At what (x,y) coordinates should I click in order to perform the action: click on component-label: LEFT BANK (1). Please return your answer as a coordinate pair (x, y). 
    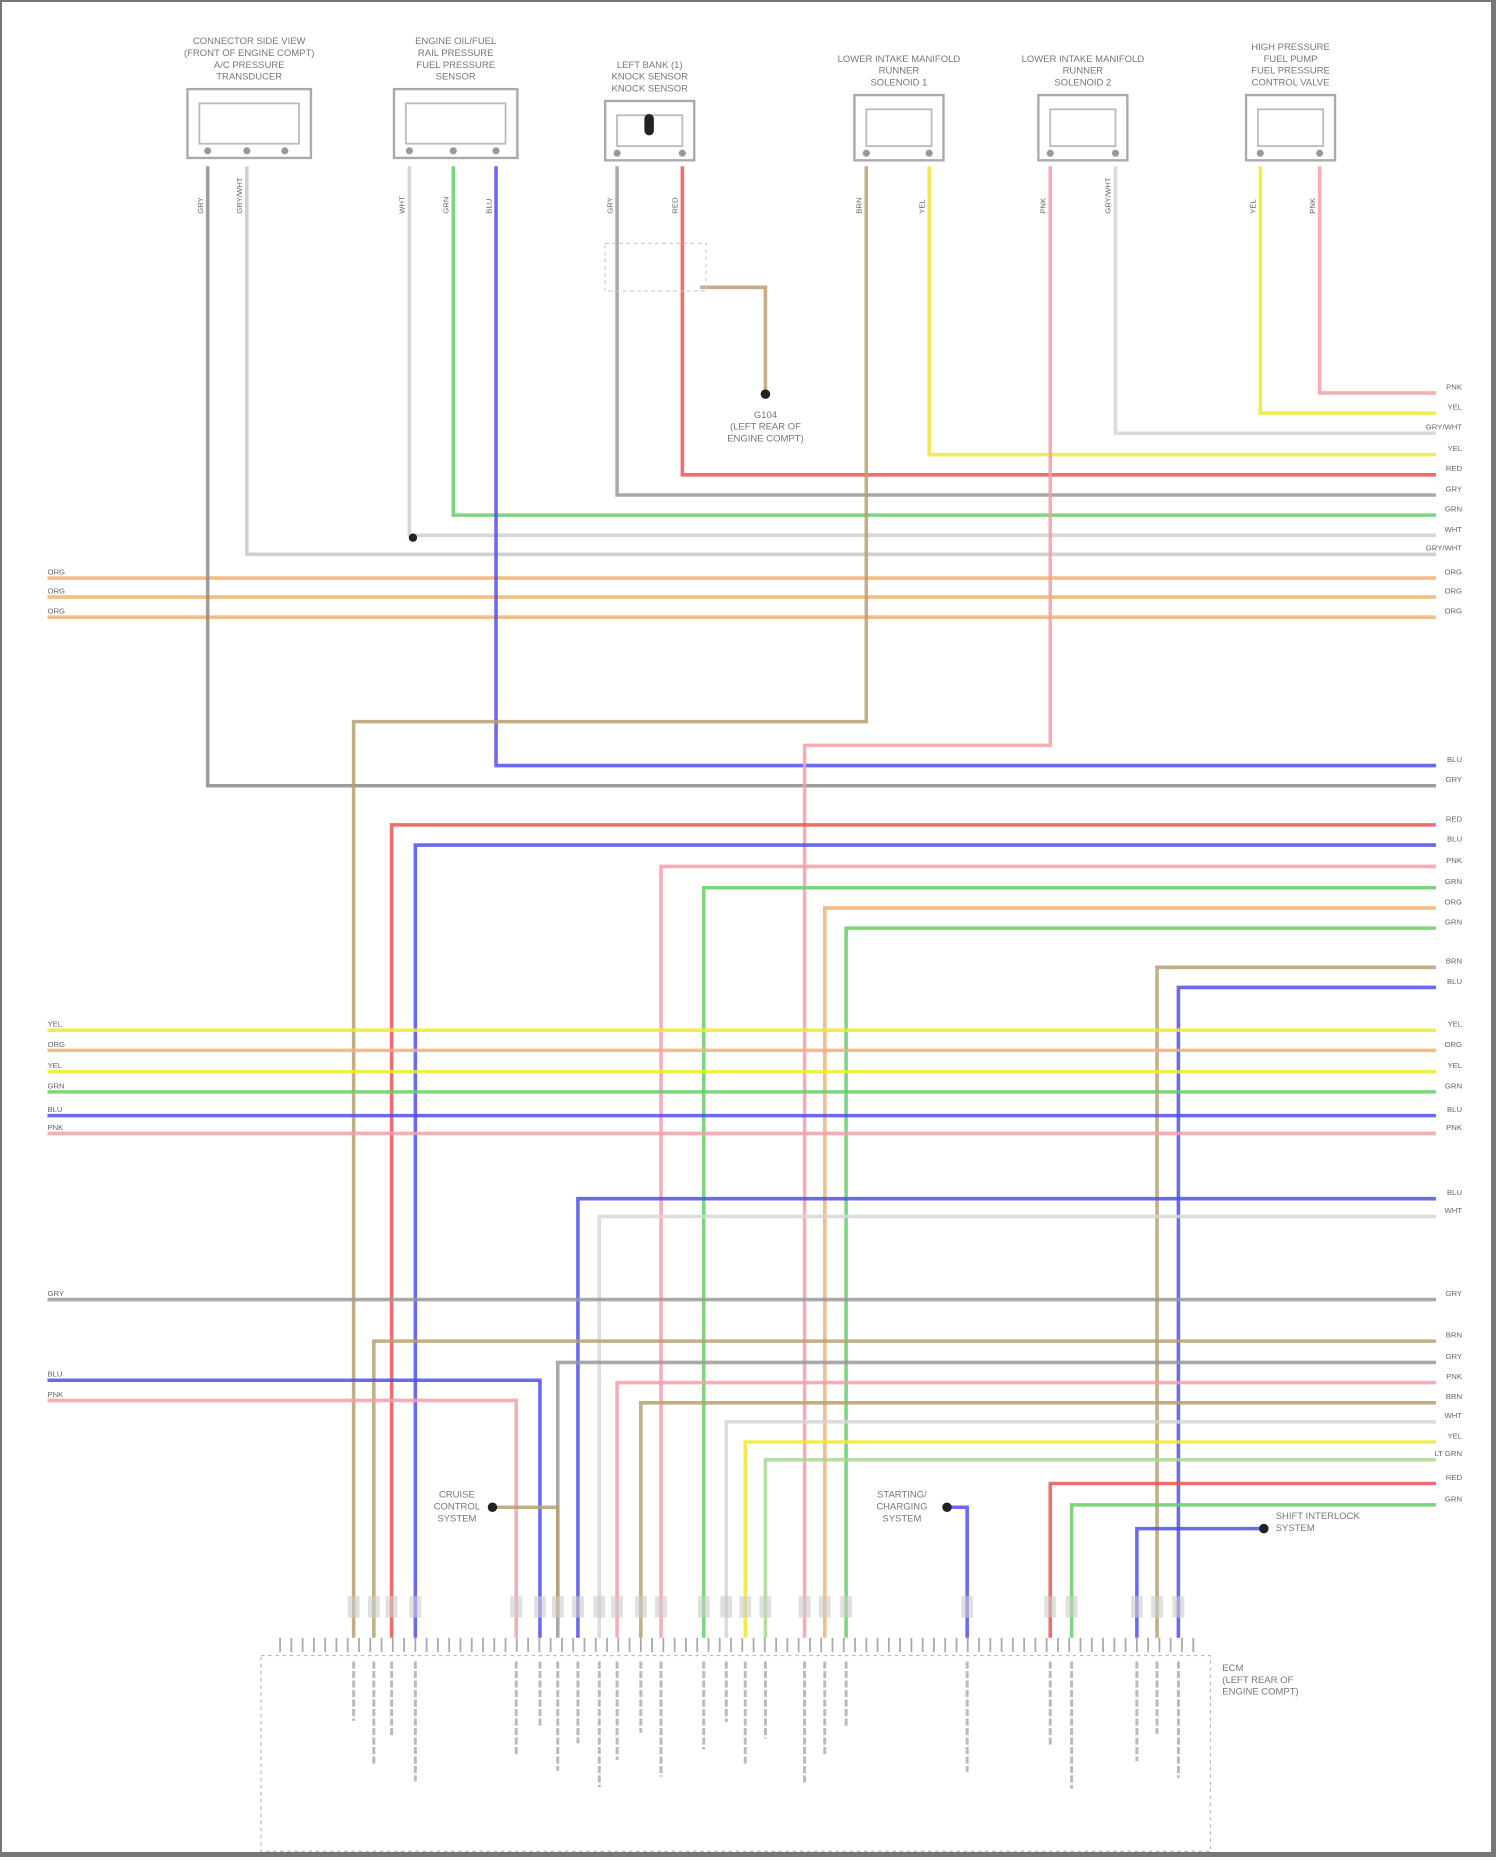
    Looking at the image, I should click on (650, 65).